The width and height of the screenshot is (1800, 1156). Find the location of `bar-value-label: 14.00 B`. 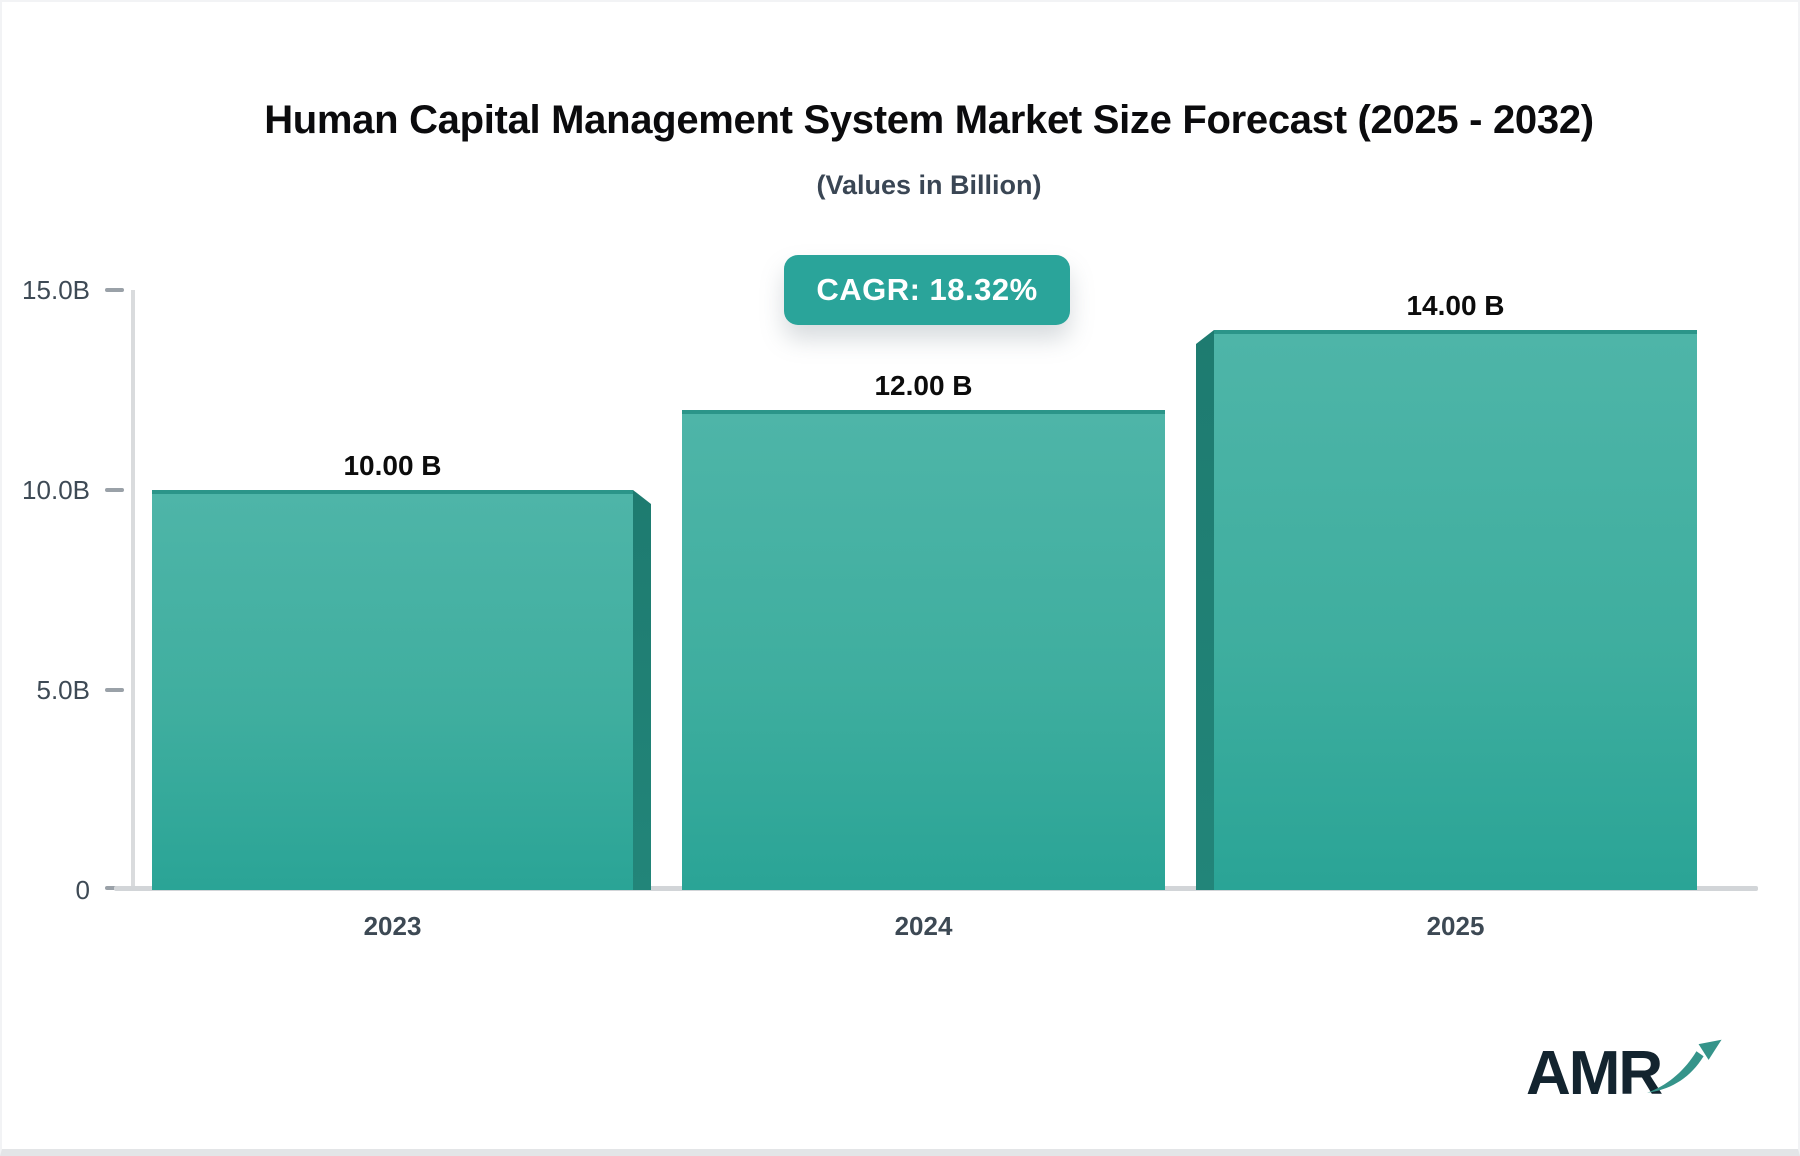

bar-value-label: 14.00 B is located at coordinates (1455, 305).